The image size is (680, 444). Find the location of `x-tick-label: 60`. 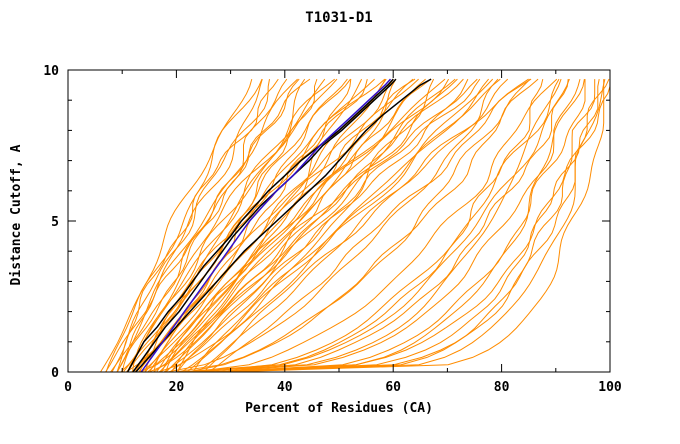

x-tick-label: 60 is located at coordinates (393, 387).